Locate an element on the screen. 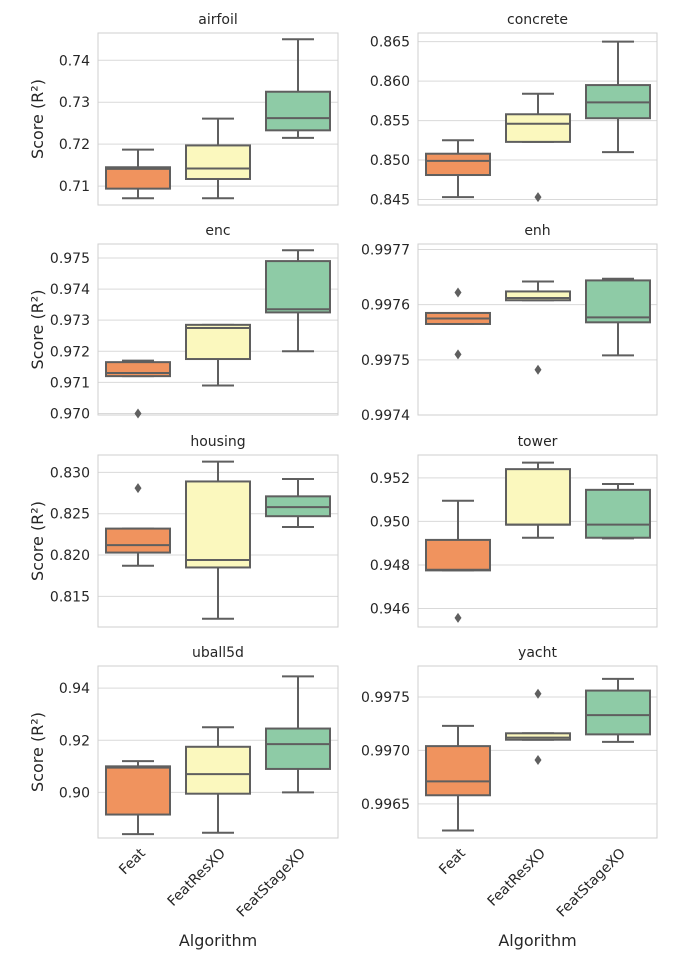 This screenshot has height=965, width=676. y-tick-label: 0.820 is located at coordinates (70, 556).